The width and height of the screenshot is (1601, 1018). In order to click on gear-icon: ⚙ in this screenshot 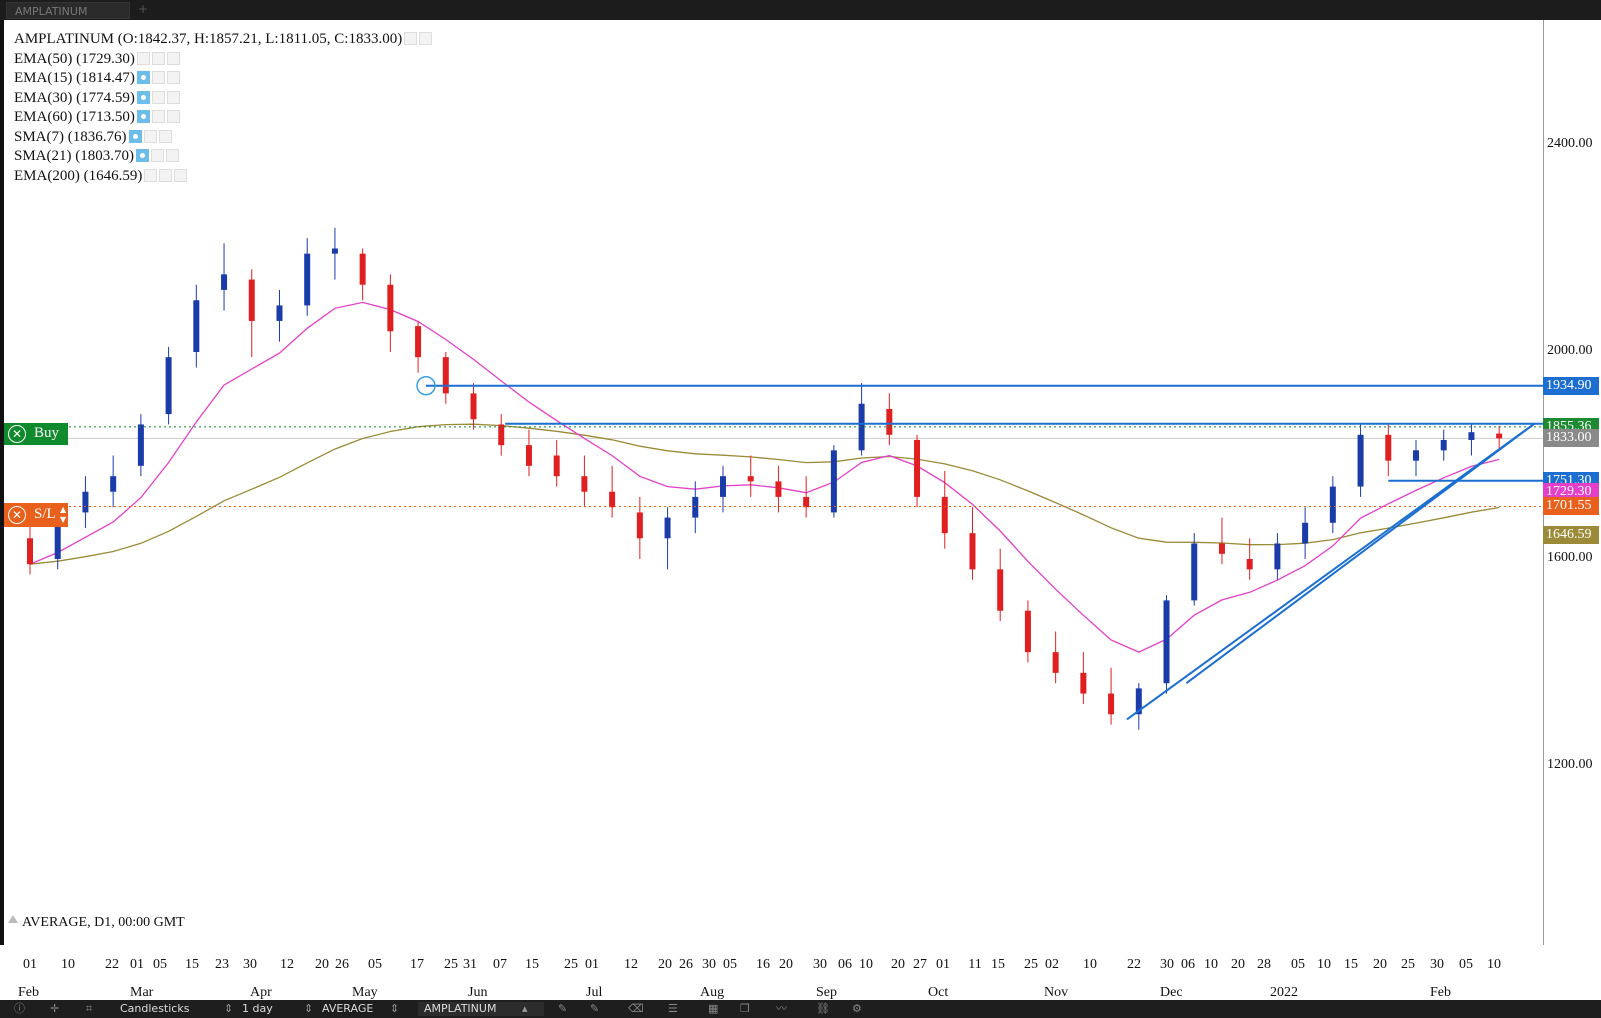, I will do `click(857, 1008)`.